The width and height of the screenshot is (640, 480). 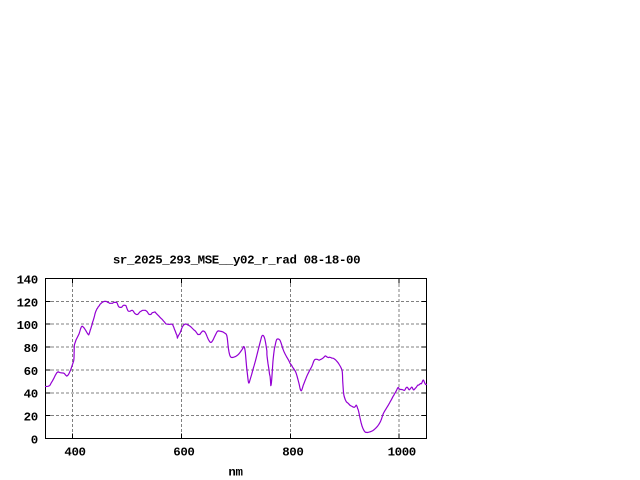 I want to click on svg-text: 800, so click(x=292, y=453).